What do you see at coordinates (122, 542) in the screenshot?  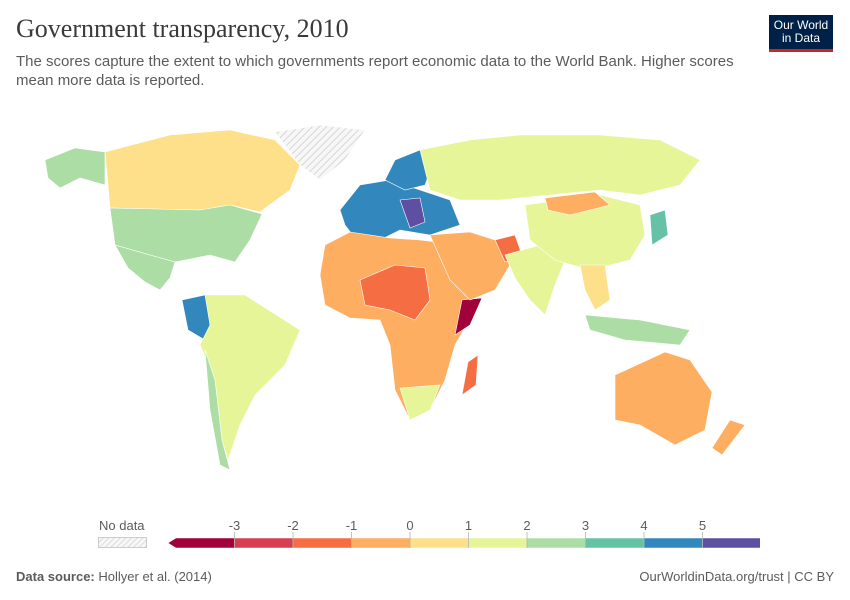 I see `no-data-swatch` at bounding box center [122, 542].